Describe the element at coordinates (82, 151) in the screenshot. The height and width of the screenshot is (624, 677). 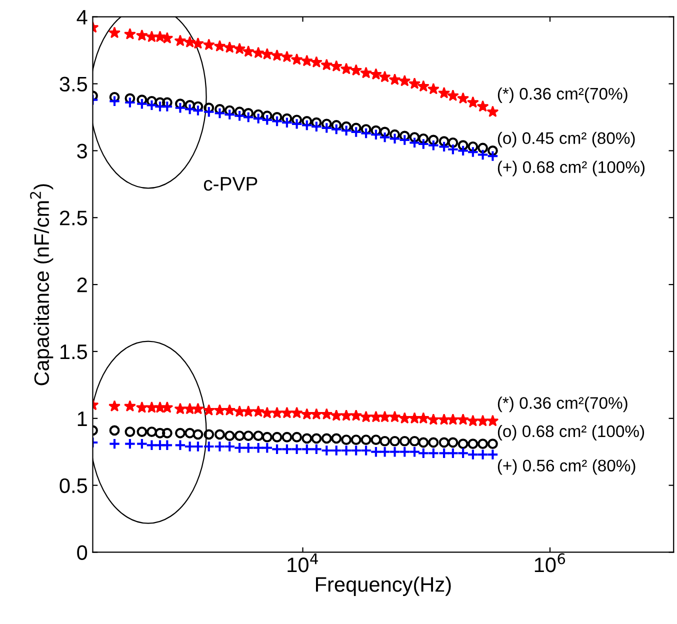
I see `y-tick-label: 3` at that location.